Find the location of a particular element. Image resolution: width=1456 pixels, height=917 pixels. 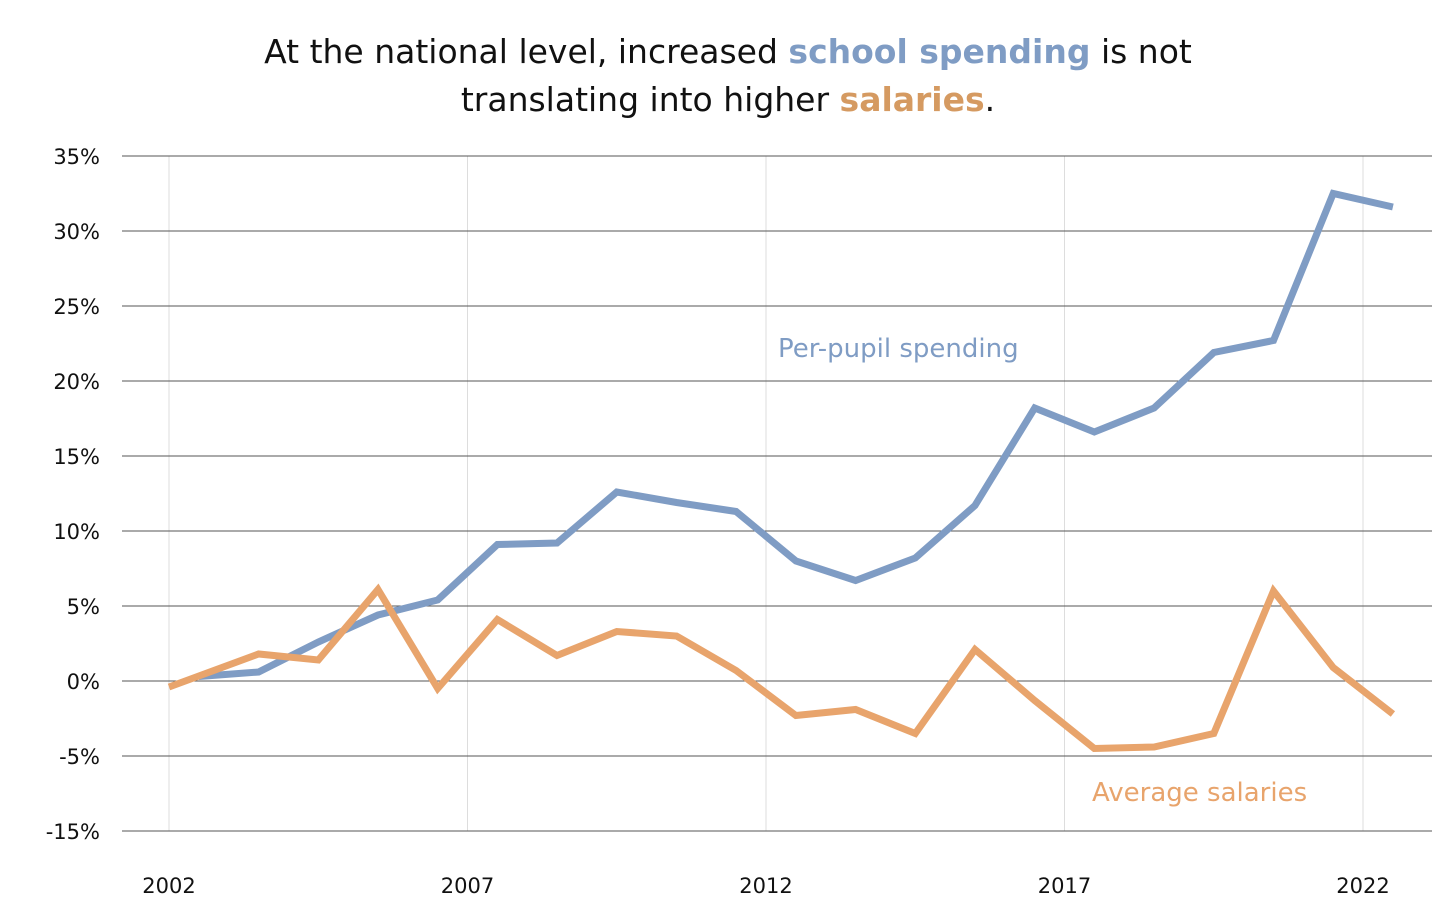

x-tick-label: 2017 is located at coordinates (1064, 886).